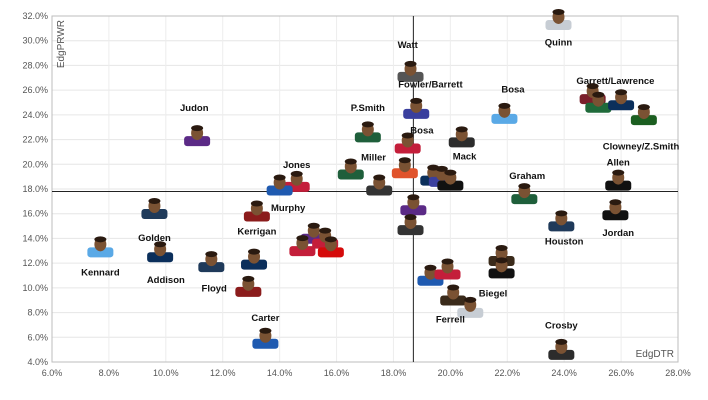 This screenshot has width=708, height=400. What do you see at coordinates (655, 354) in the screenshot?
I see `x-axis-title: EdgDTR` at bounding box center [655, 354].